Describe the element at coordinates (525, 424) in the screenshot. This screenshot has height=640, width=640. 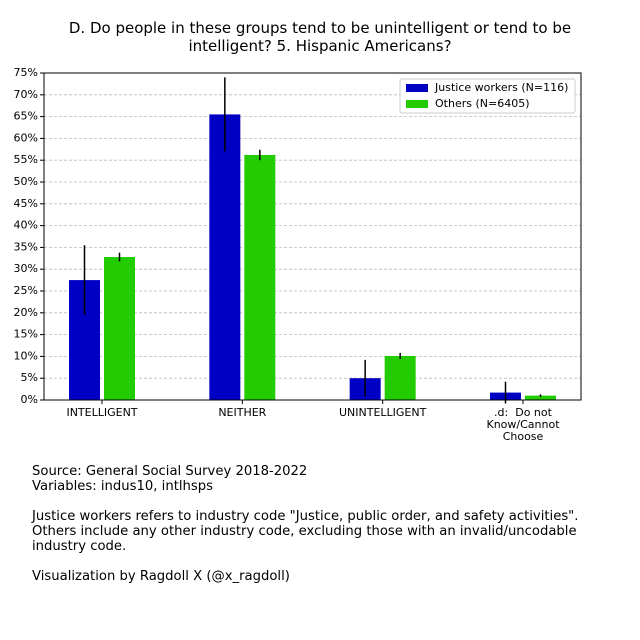
I see `x-tick-label: .d: Do not Know/Cannot Choose` at that location.